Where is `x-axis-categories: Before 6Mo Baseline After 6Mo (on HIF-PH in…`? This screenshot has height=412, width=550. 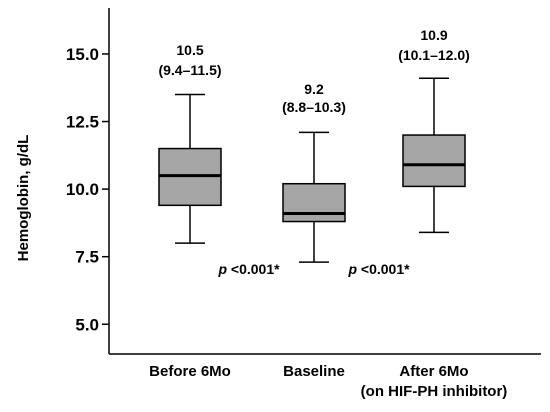 x-axis-categories: Before 6Mo Baseline After 6Mo (on HIF-PH in… is located at coordinates (328, 381).